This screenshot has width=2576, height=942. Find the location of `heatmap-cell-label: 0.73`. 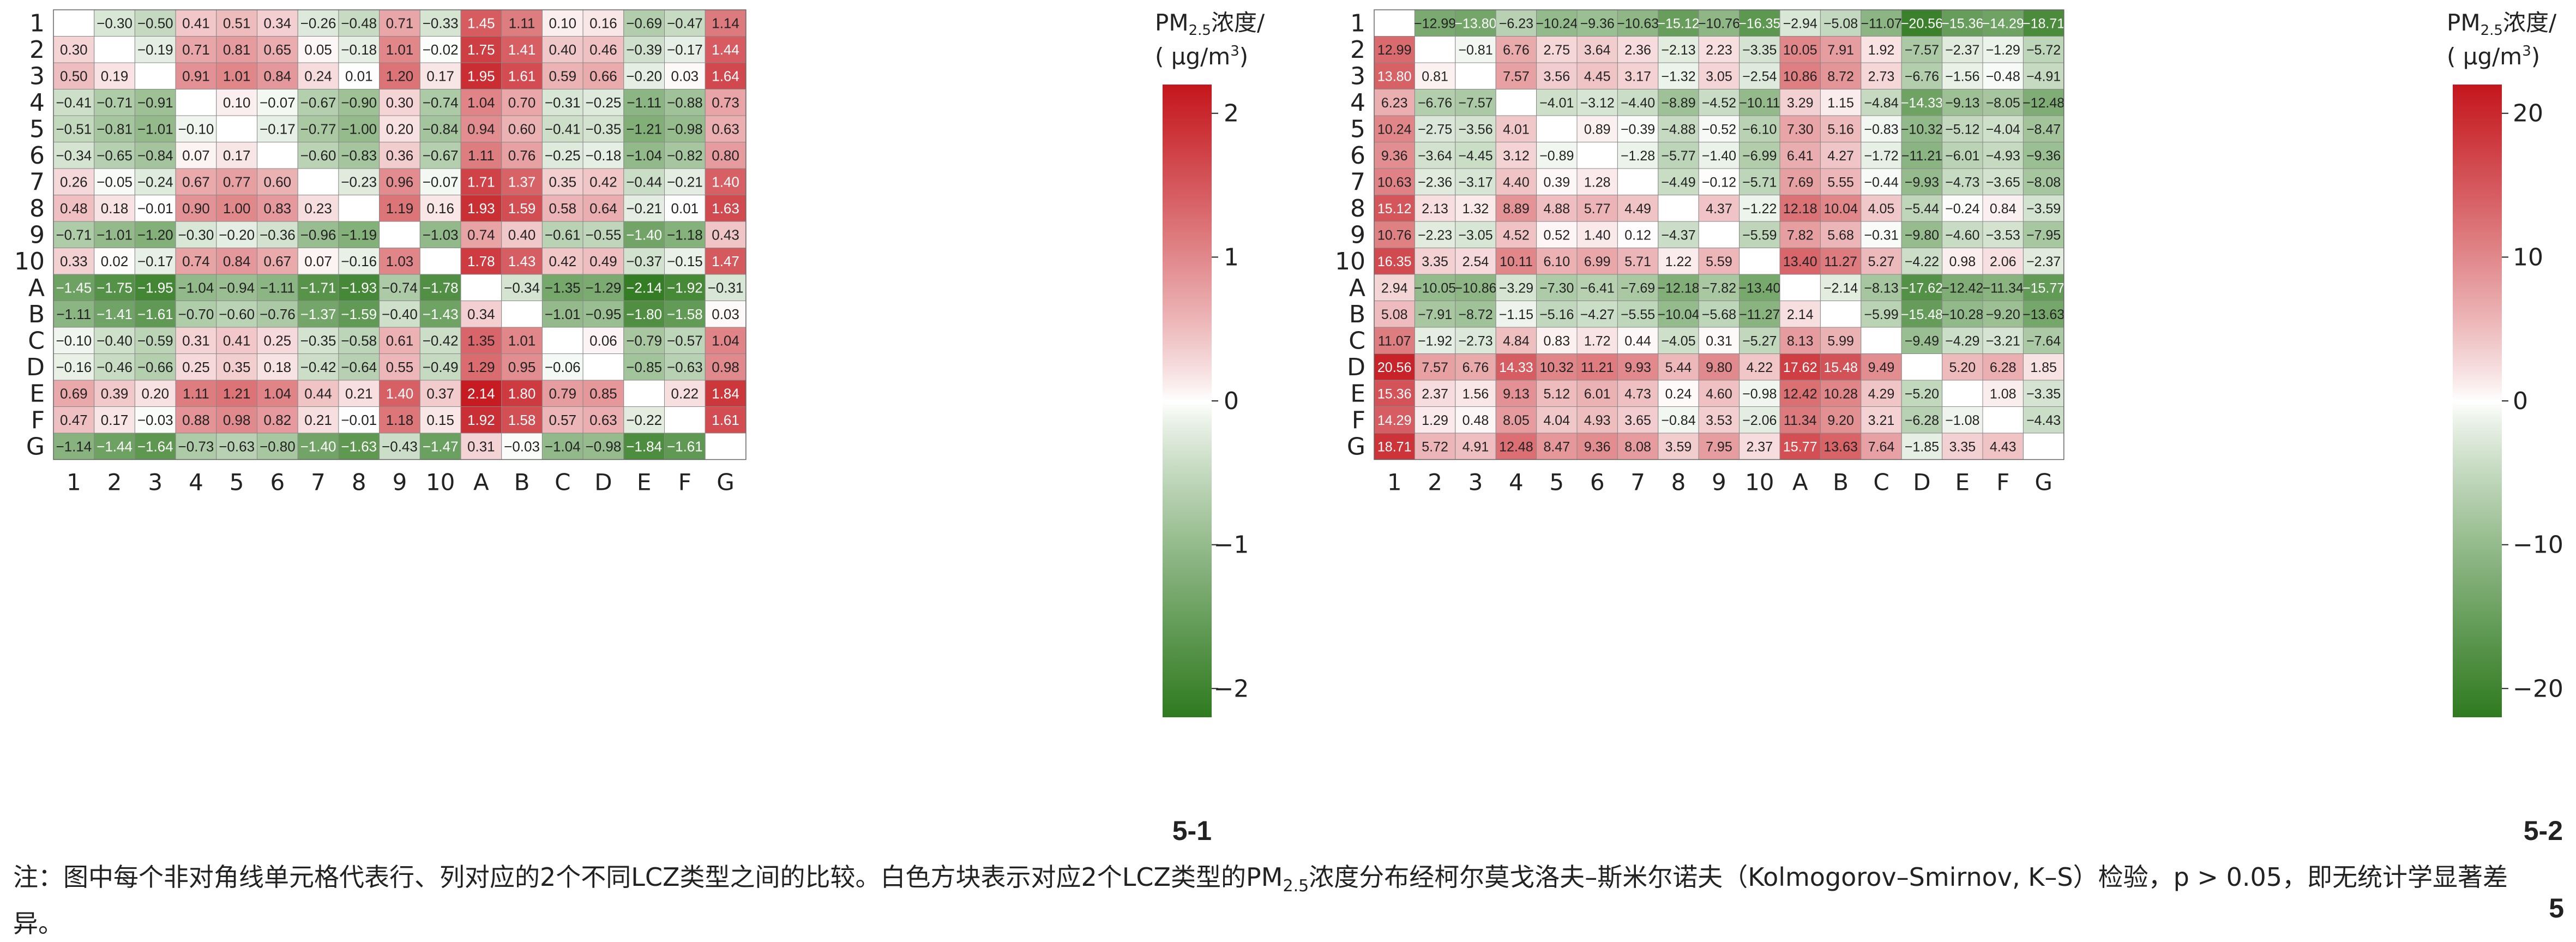

heatmap-cell-label: 0.73 is located at coordinates (725, 102).